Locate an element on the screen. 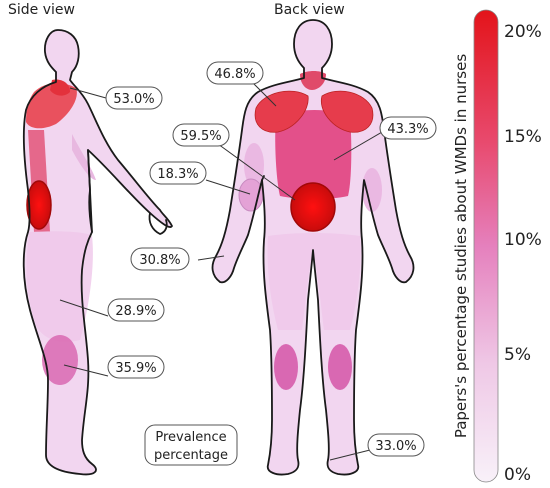  value-ankle-foot: 33.0% is located at coordinates (395, 446).